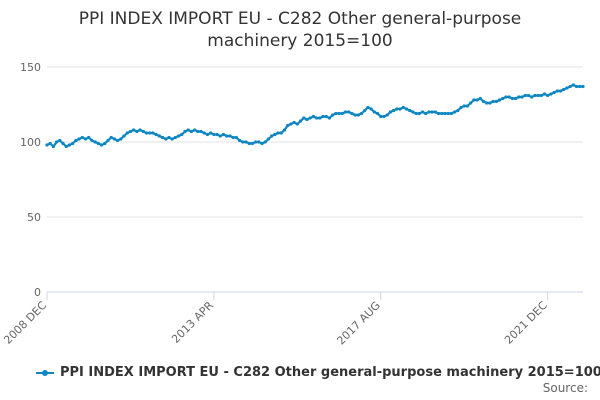  What do you see at coordinates (25, 323) in the screenshot?
I see `x-tick-label: 2008 DEC` at bounding box center [25, 323].